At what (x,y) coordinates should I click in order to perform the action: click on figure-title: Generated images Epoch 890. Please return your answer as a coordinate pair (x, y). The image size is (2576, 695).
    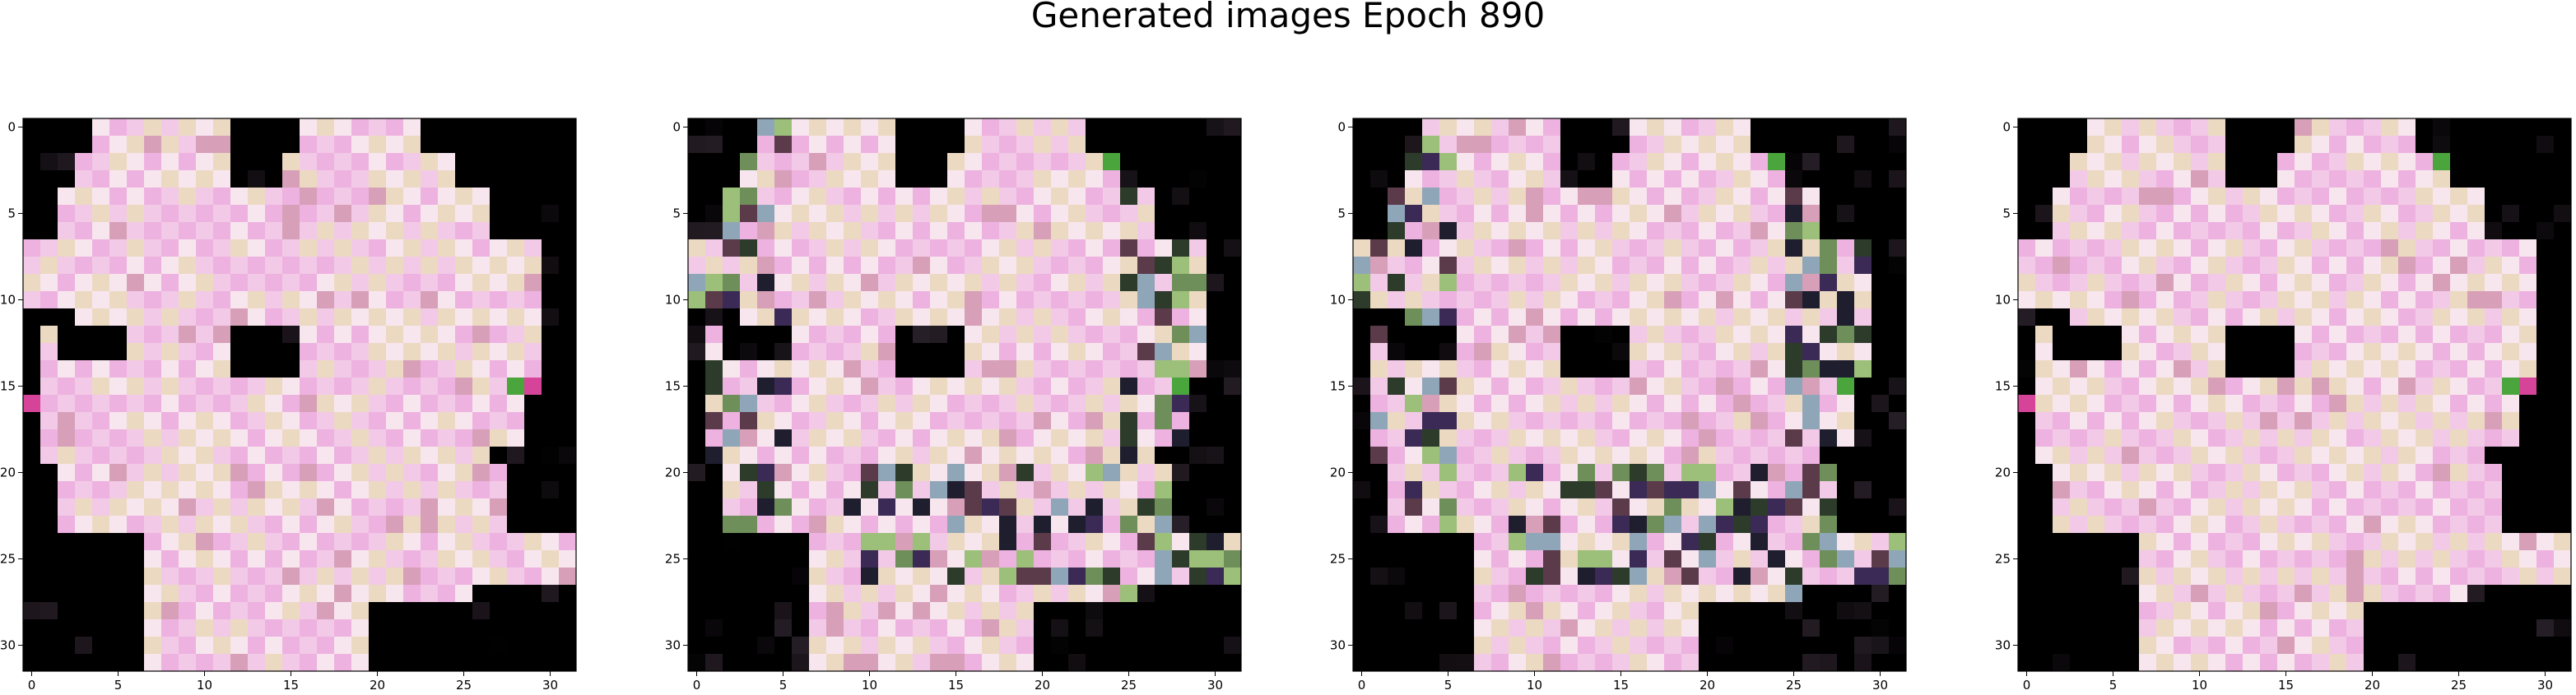
    Looking at the image, I should click on (1288, 17).